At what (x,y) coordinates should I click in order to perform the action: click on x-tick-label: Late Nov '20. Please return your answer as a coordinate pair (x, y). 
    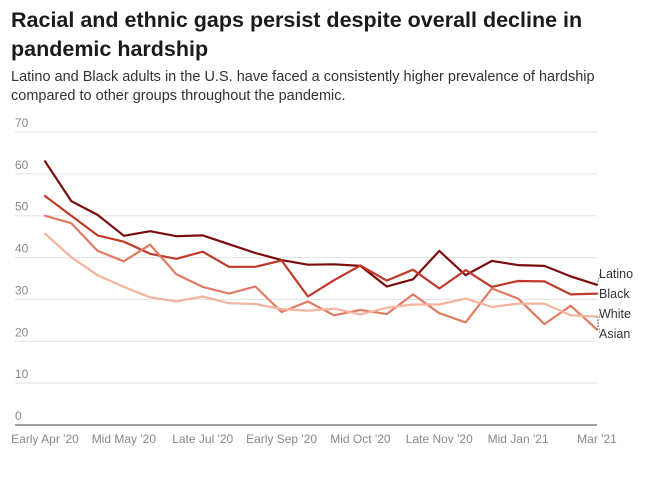
    Looking at the image, I should click on (439, 439).